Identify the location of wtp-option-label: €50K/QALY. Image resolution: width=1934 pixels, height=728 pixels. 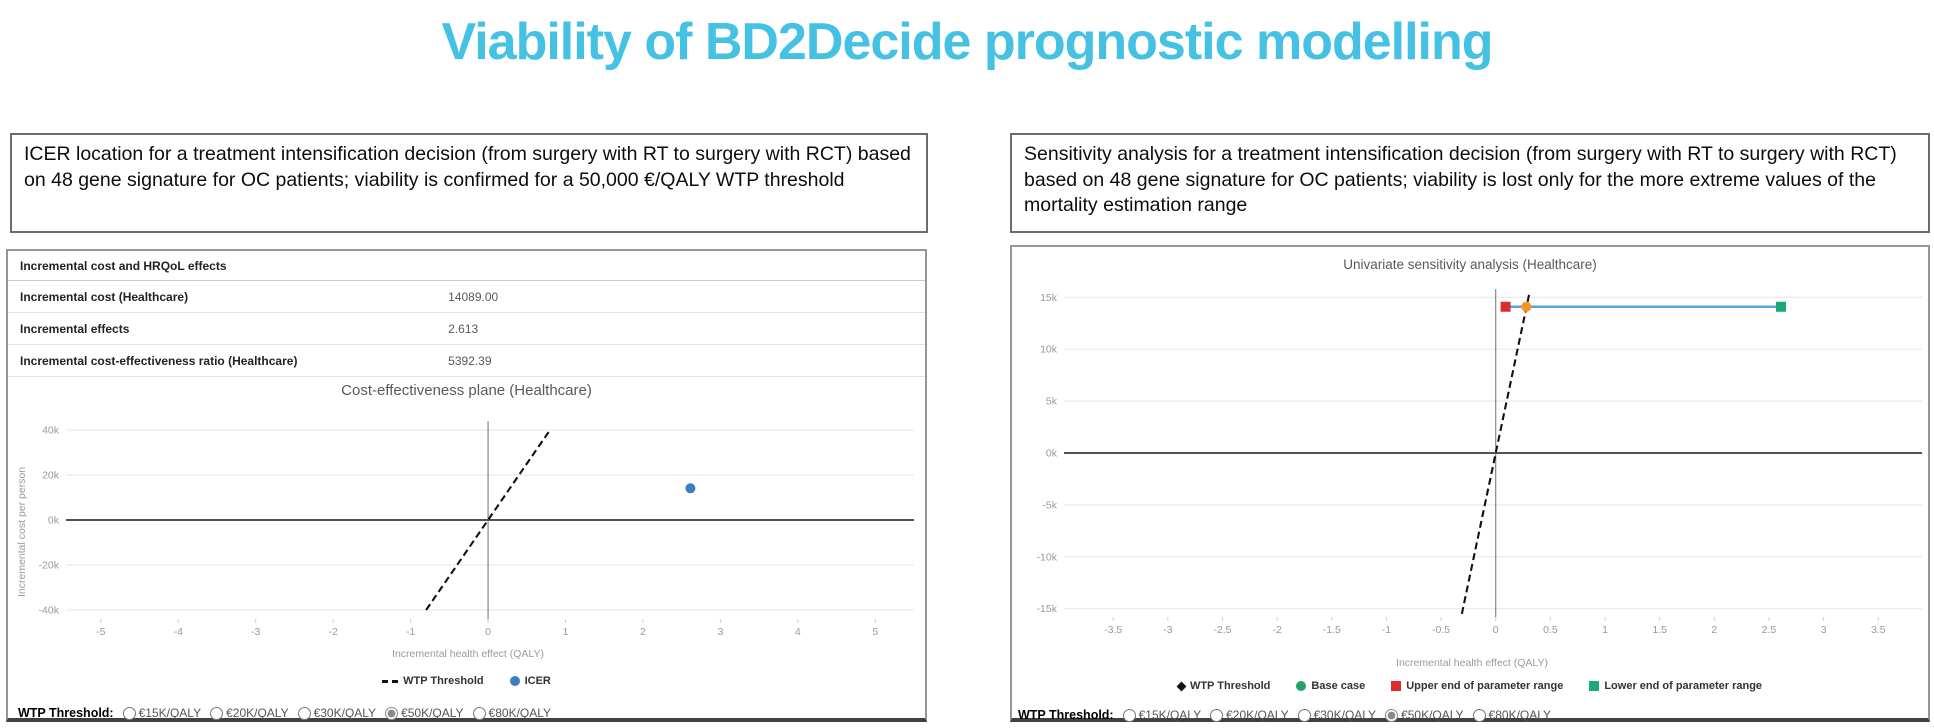
(1432, 715).